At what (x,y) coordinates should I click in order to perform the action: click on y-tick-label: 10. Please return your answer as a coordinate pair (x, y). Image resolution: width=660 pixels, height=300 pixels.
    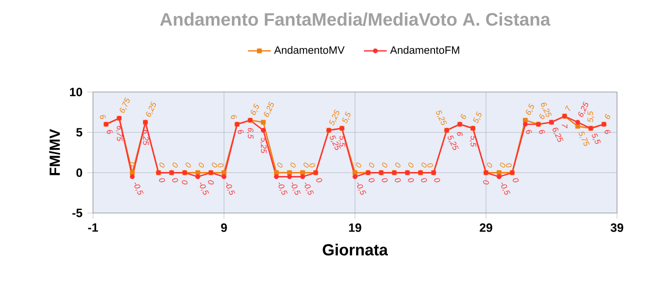
    Looking at the image, I should click on (76, 92).